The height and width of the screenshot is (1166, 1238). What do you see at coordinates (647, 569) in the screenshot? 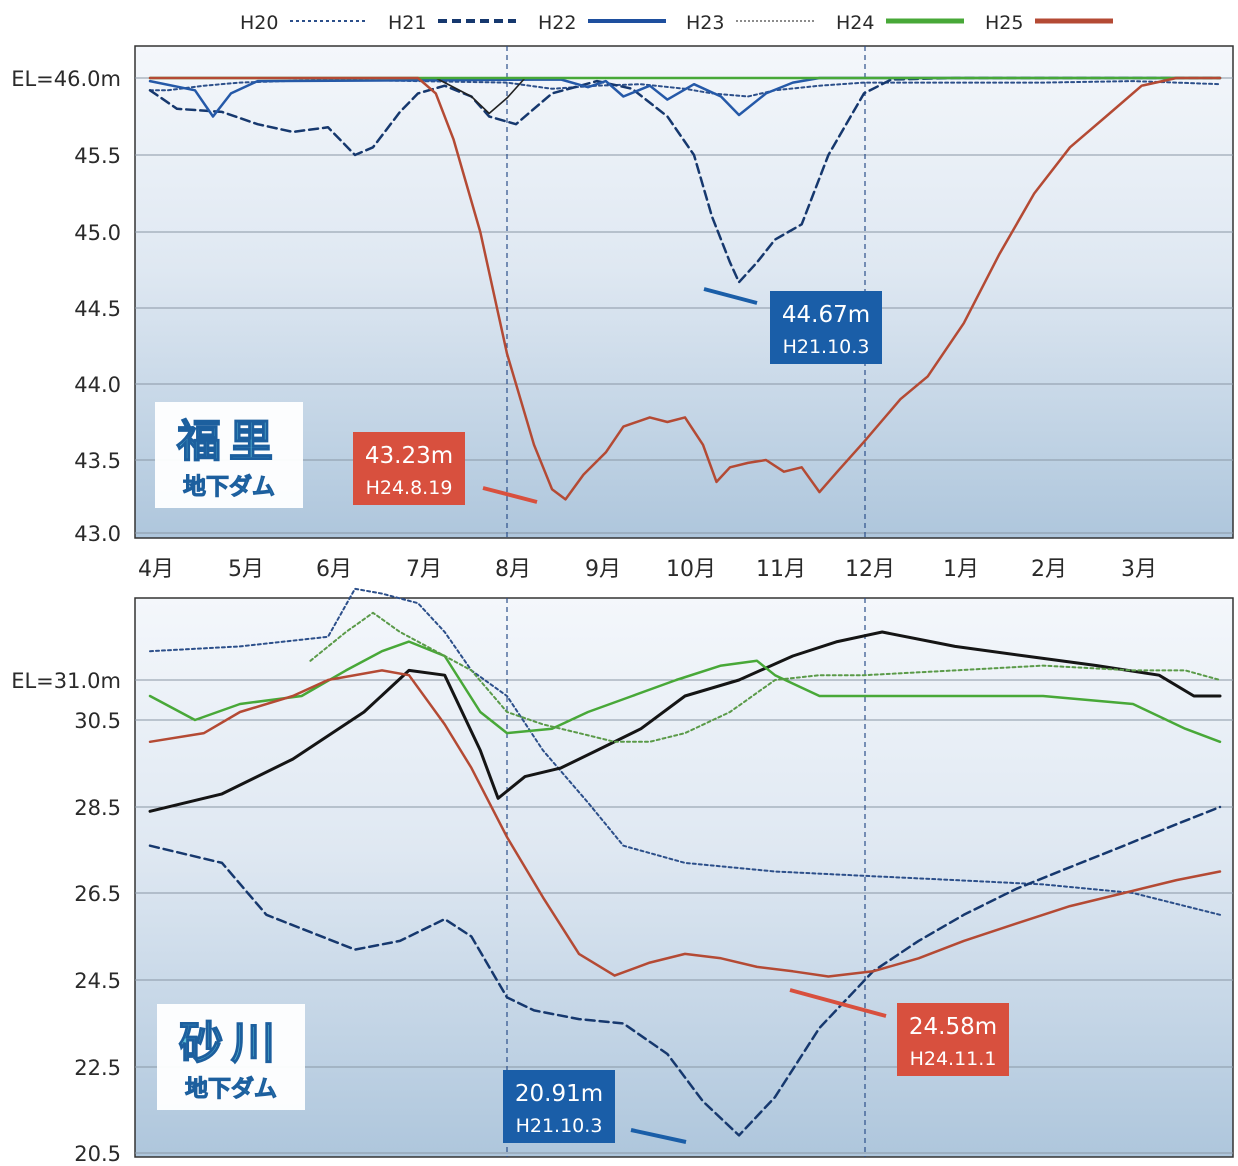
I see `x-axis-month-labels: 4月 5月 6月 7月 8月 9月 10月 11月 12月 1月 2月 3月` at bounding box center [647, 569].